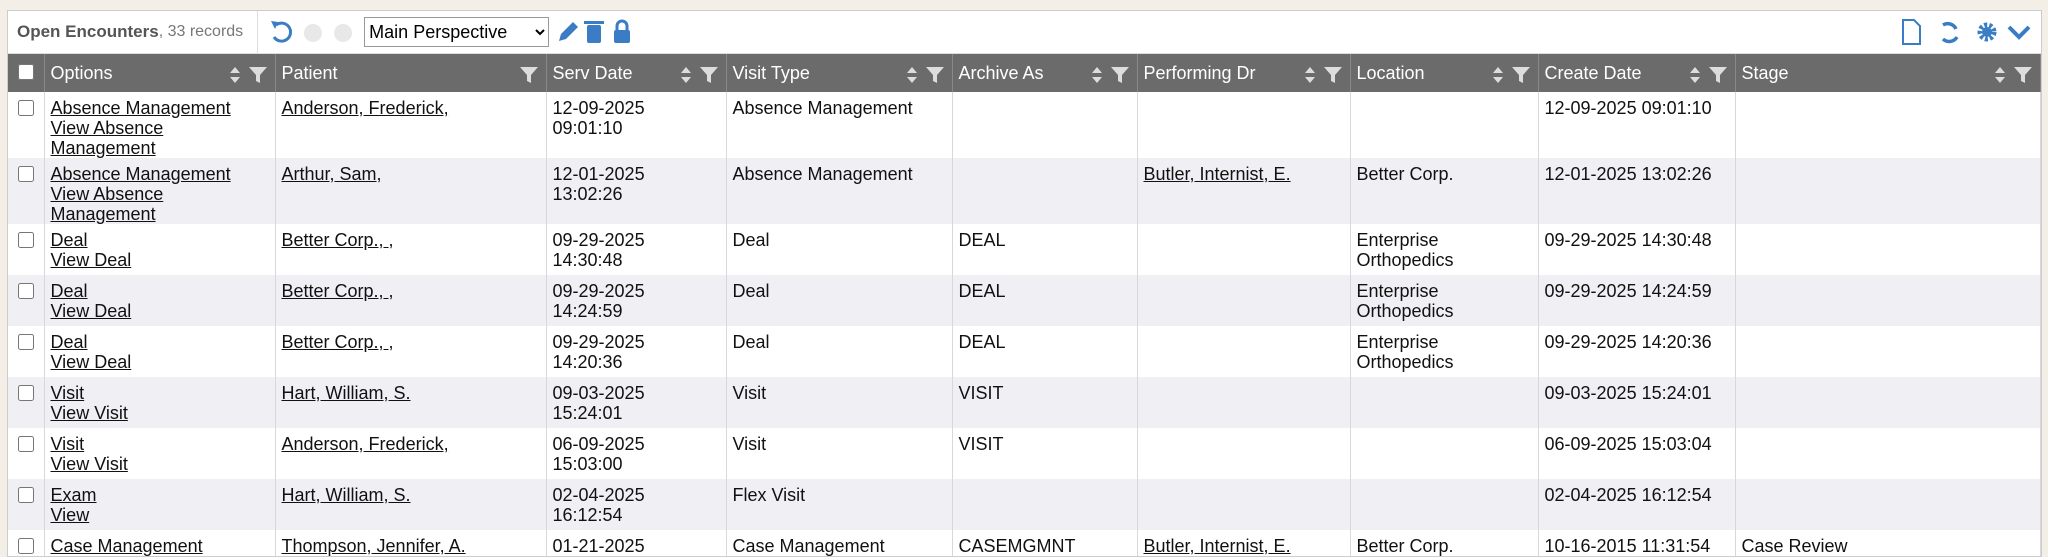 The image size is (2048, 557). Describe the element at coordinates (636, 73) in the screenshot. I see `column-header: Serv Date` at that location.